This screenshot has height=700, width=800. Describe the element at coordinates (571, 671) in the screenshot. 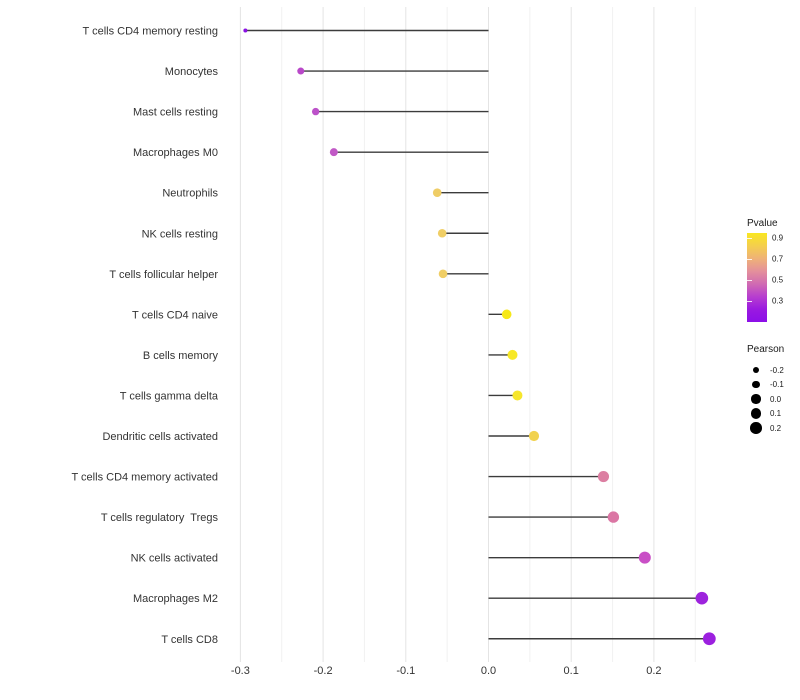

I see `x-axis-tick-label: 0.1` at that location.